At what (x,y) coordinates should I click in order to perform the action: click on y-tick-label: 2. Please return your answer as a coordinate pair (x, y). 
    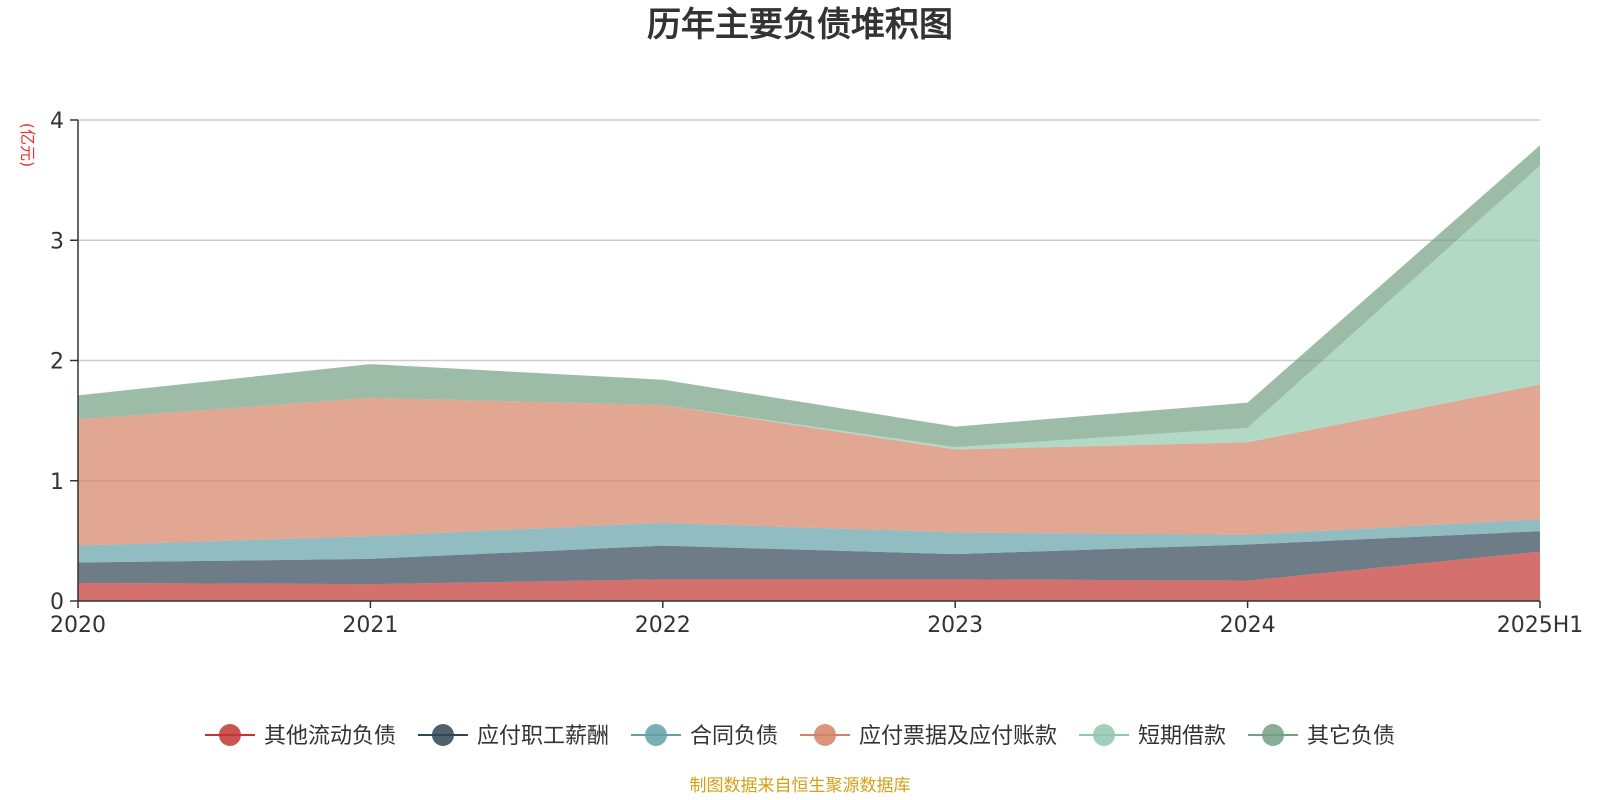
    Looking at the image, I should click on (57, 362).